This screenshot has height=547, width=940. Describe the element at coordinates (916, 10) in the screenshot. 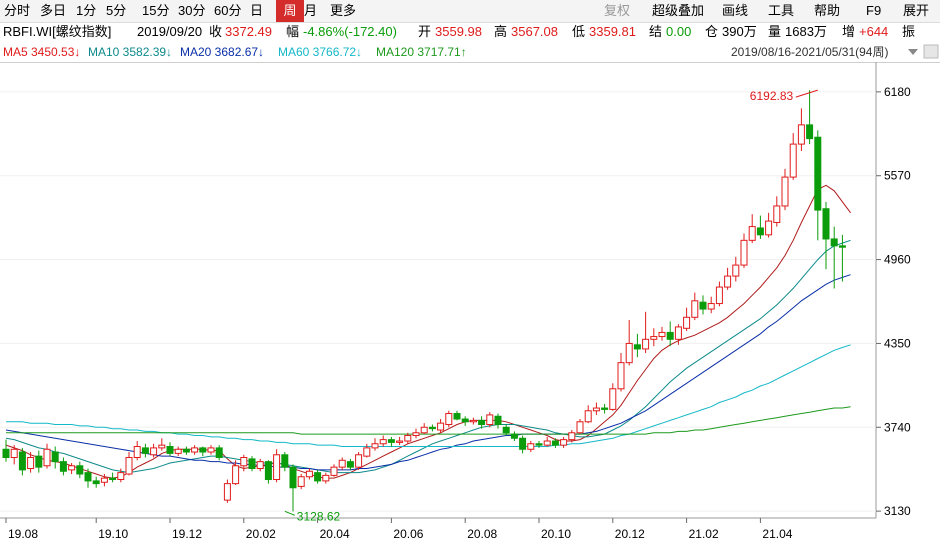

I see `toolbar-item-5: 展开` at that location.